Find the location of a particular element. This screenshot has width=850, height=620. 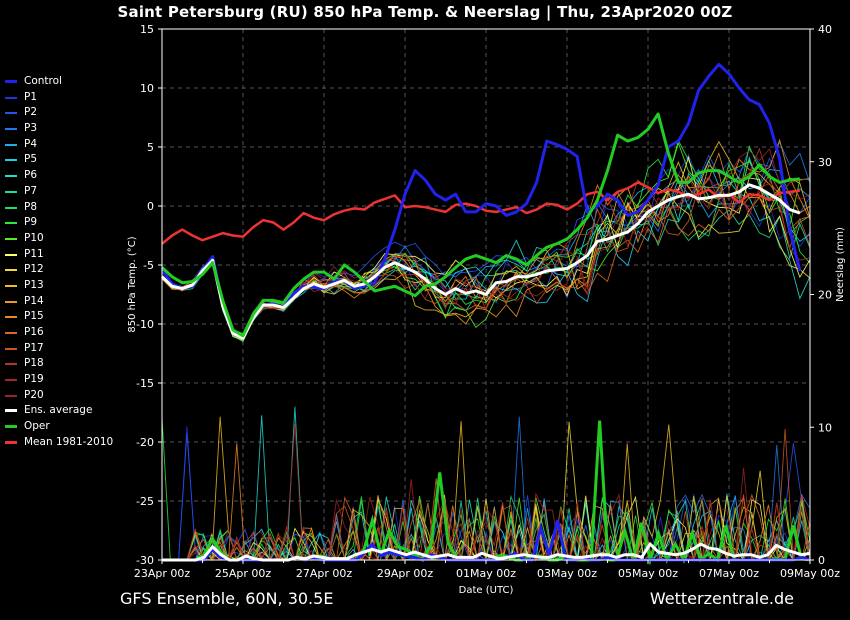

x-tick-label: 29Apr 00z is located at coordinates (405, 573).